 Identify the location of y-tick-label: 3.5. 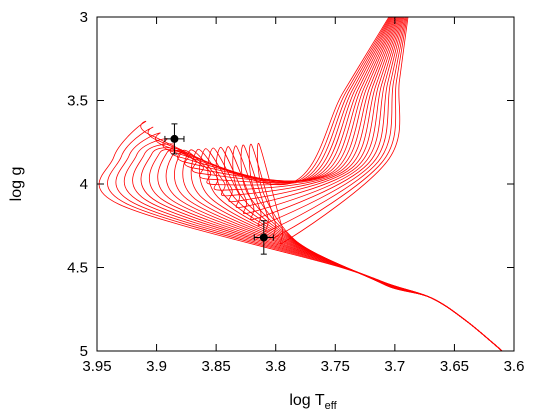
(77, 101).